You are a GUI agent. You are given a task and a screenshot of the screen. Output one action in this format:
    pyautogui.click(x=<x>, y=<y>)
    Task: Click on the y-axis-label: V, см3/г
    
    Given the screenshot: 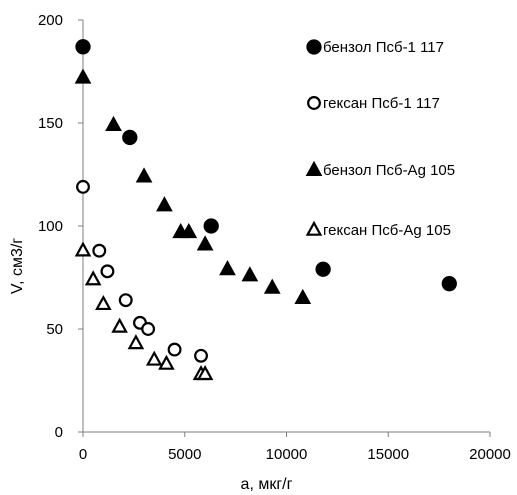 What is the action you would take?
    pyautogui.click(x=17, y=266)
    